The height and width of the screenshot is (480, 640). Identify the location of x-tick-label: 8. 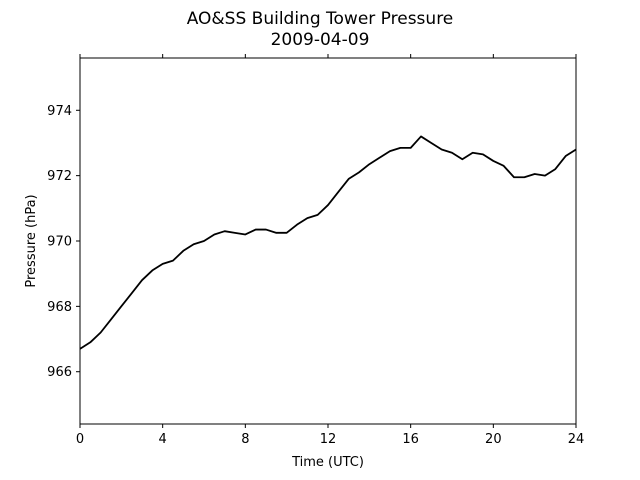
(245, 439).